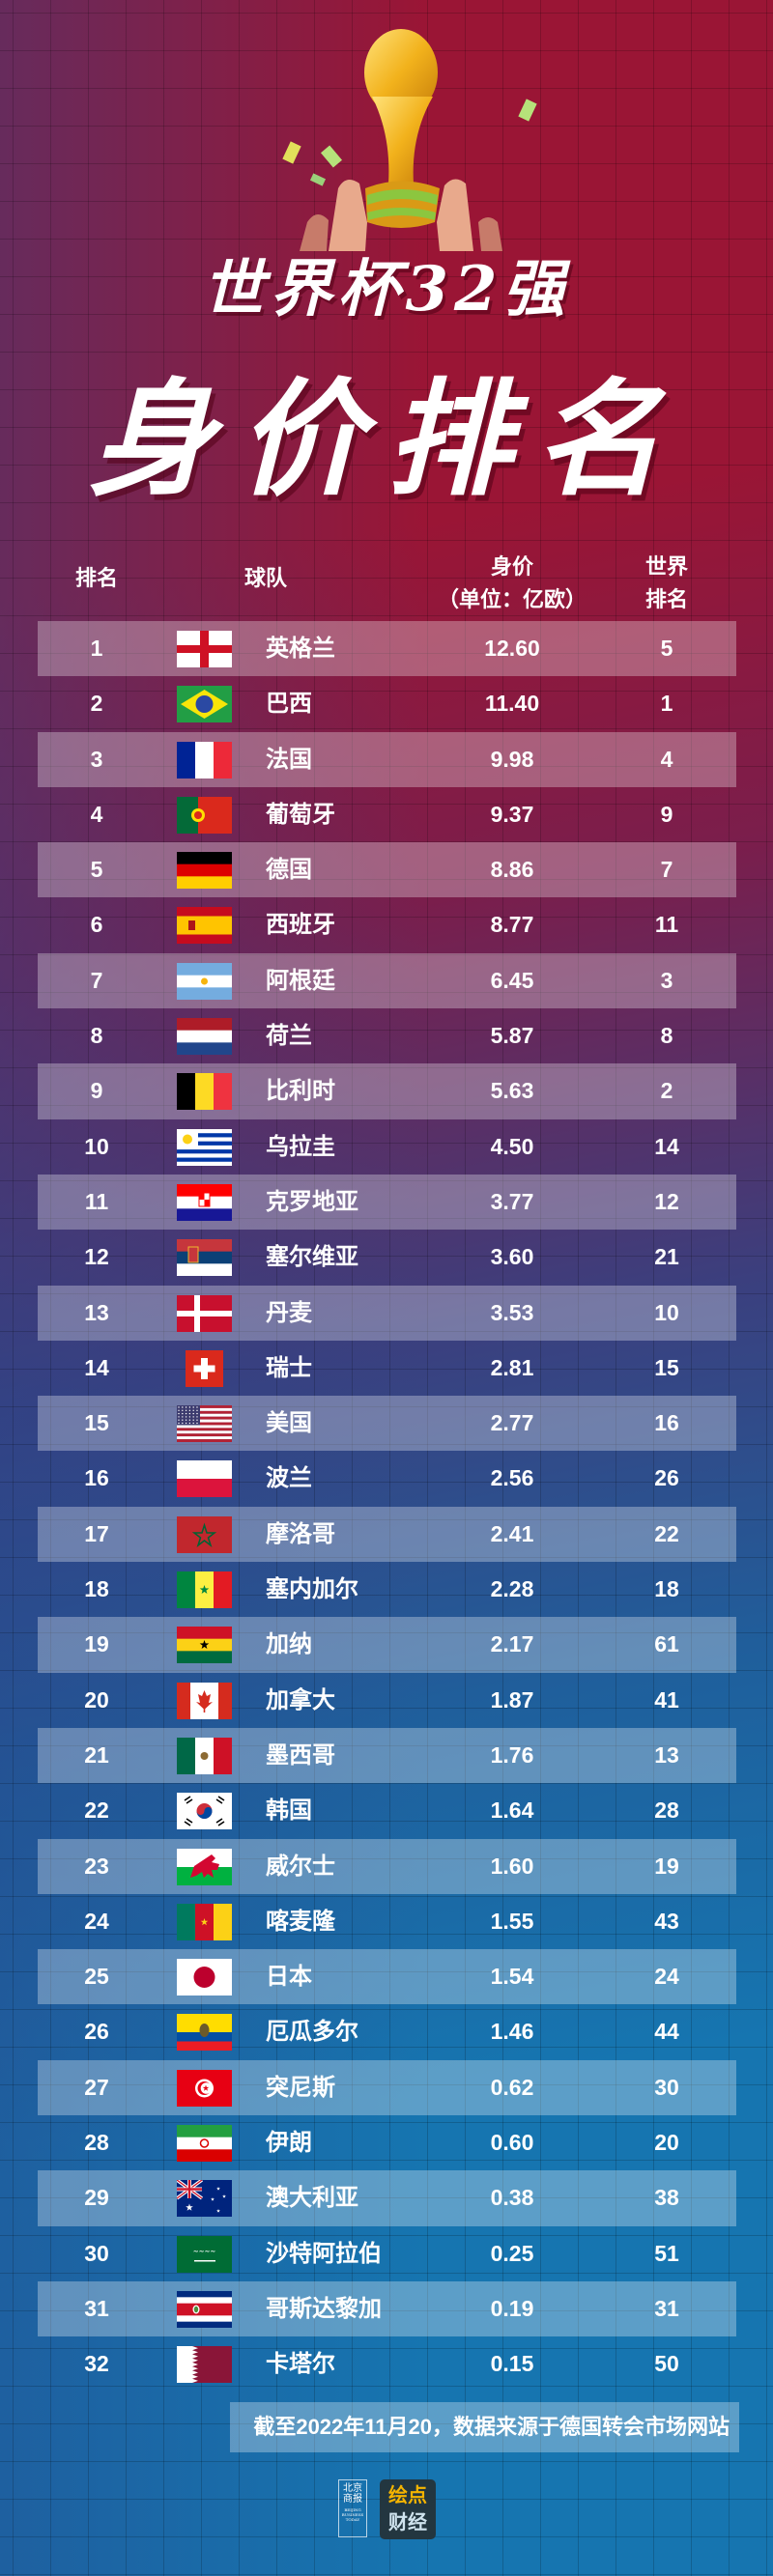 This screenshot has height=2576, width=773. I want to click on market-value-cell: 11.40, so click(512, 704).